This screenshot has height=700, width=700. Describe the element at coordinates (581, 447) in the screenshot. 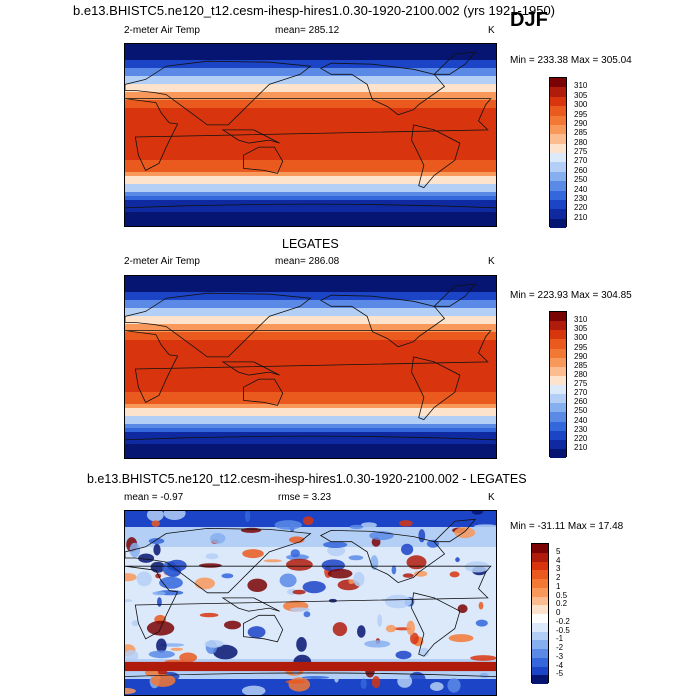

I see `colorbar-tick-label: 210` at that location.